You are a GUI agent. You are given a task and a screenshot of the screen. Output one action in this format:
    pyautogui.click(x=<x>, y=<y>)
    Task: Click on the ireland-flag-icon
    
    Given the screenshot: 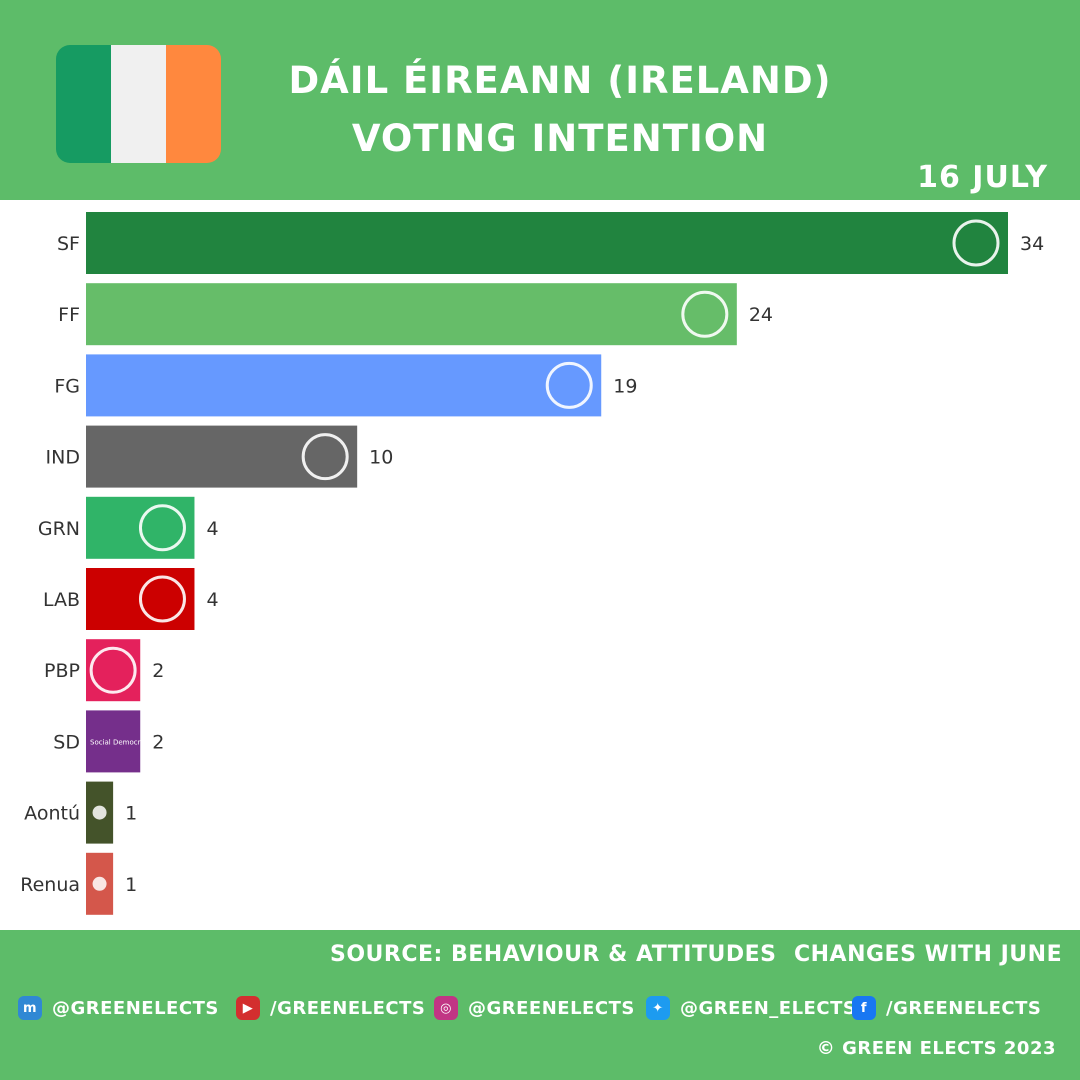 What is the action you would take?
    pyautogui.click(x=138, y=104)
    